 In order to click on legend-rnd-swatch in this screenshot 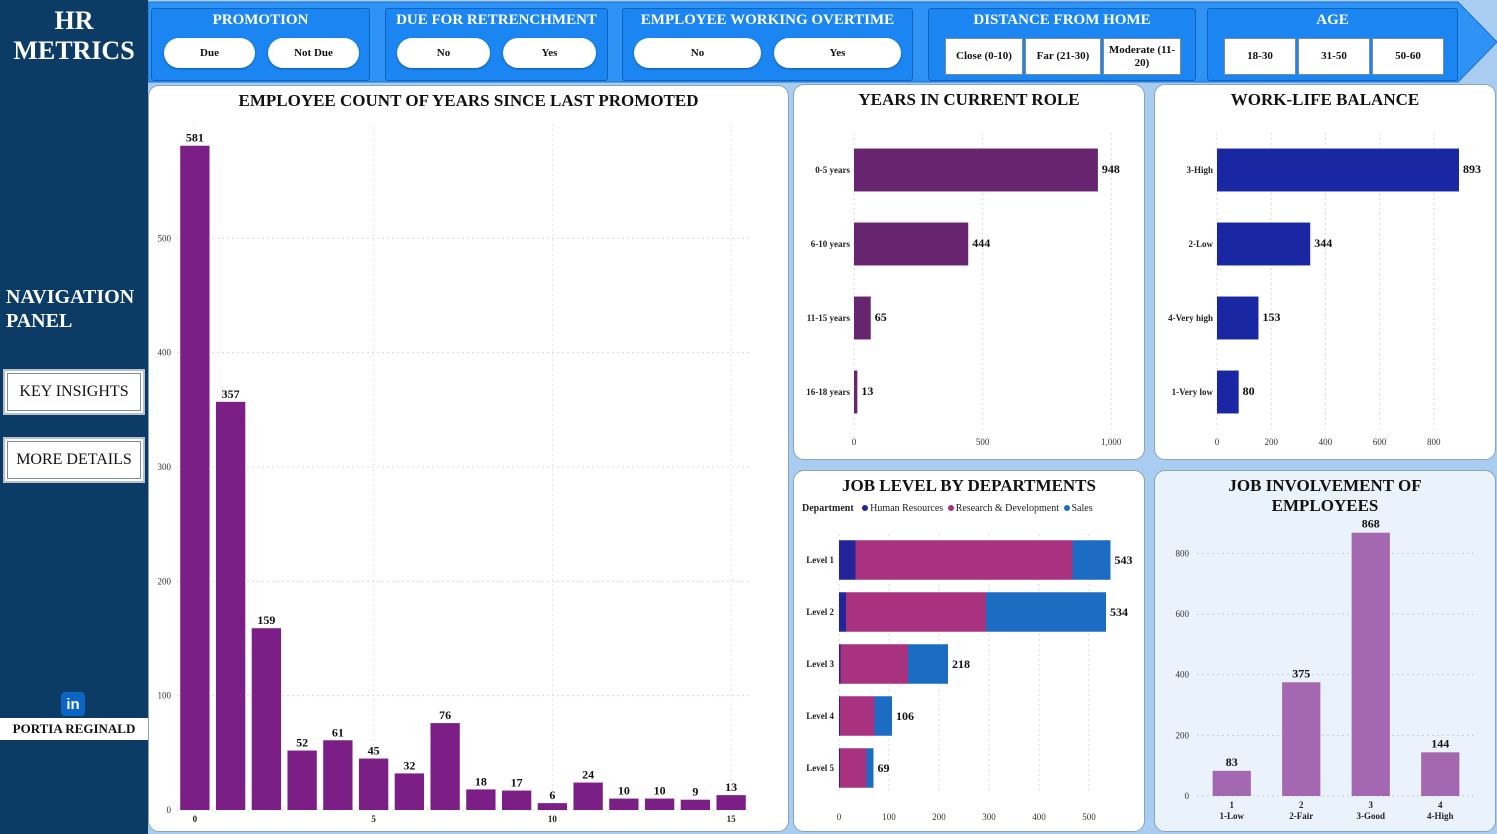, I will do `click(950, 508)`.